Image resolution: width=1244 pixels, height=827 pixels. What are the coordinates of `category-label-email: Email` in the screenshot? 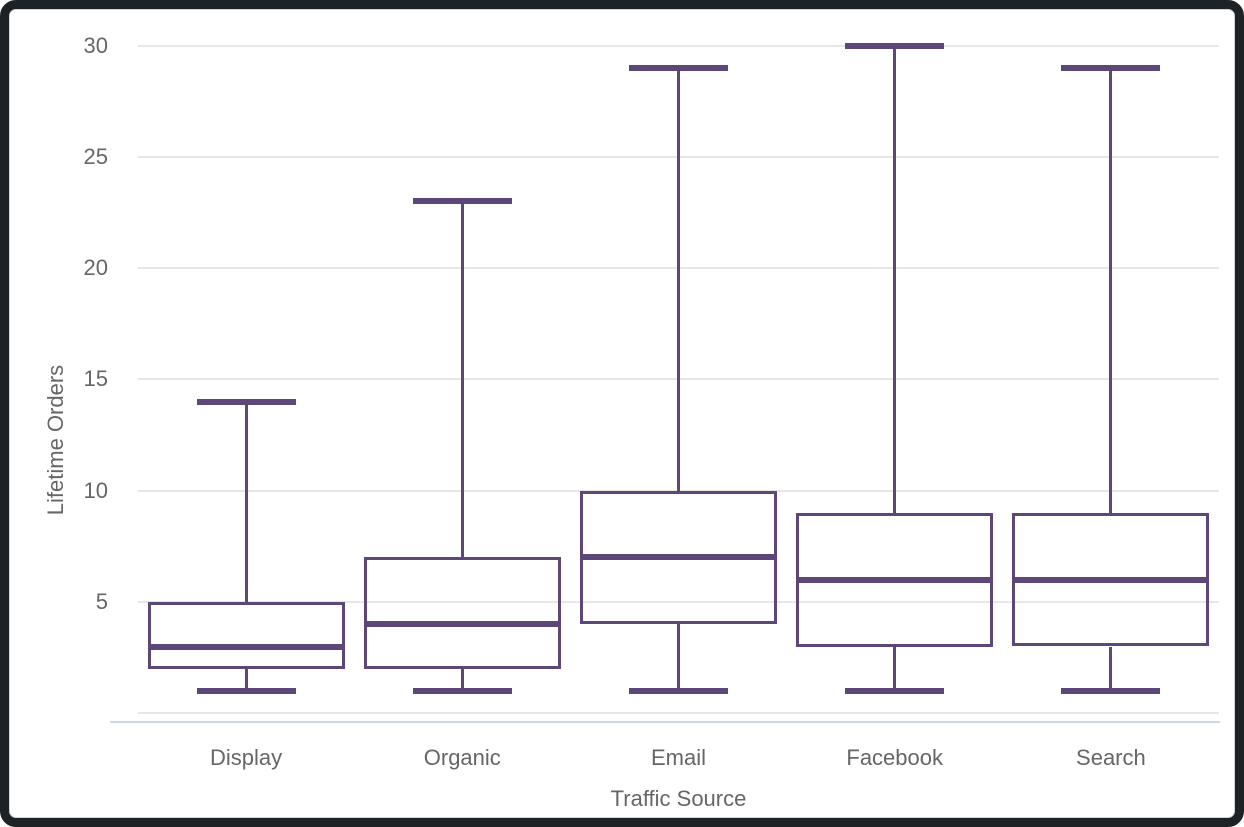 It's located at (678, 757).